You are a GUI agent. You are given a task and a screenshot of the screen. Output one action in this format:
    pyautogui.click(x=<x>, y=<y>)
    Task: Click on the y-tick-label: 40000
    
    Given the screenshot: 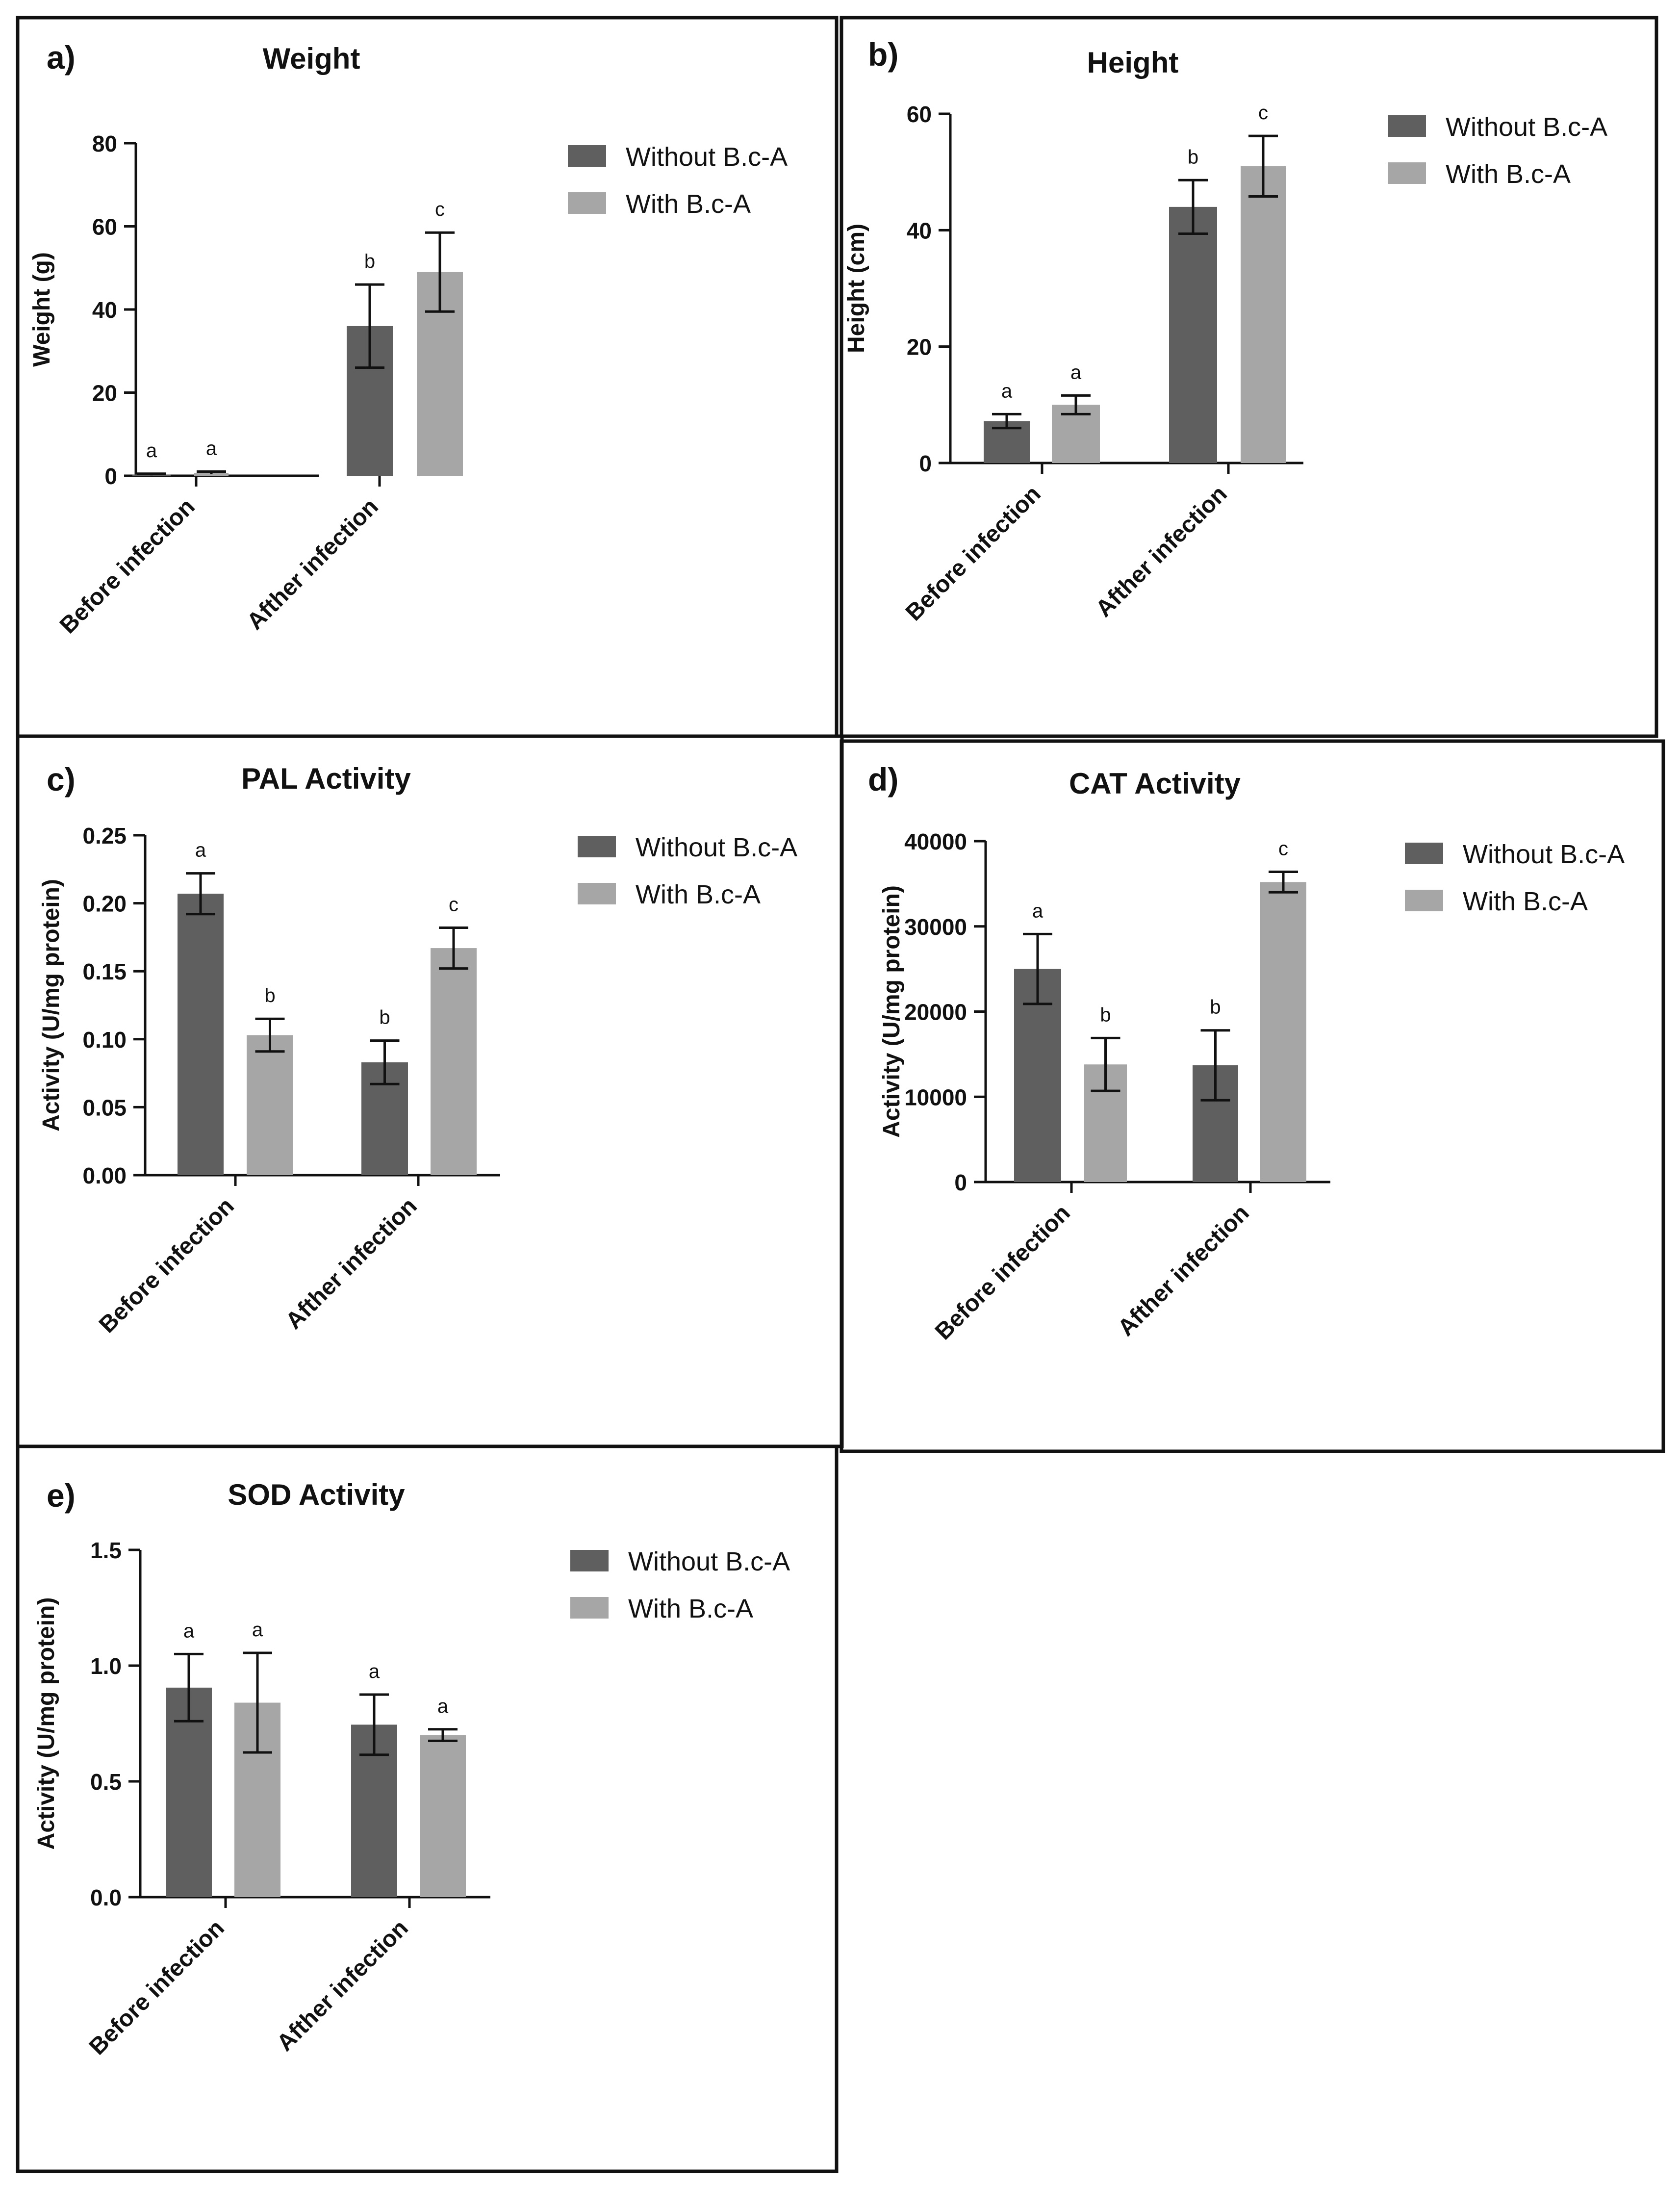 What is the action you would take?
    pyautogui.click(x=935, y=841)
    